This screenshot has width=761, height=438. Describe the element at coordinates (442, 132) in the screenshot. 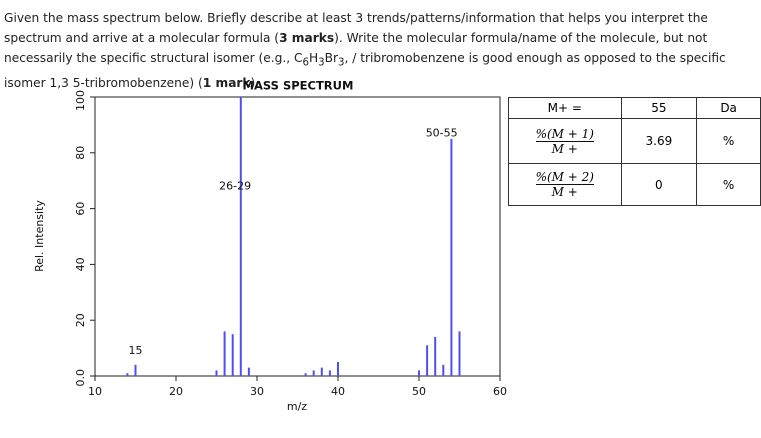

I see `annotation: 50-55` at that location.